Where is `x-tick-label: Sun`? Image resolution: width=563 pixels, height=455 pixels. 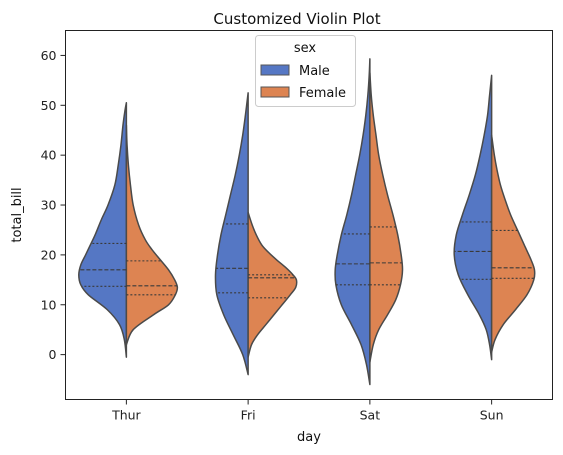 x-tick-label: Sun is located at coordinates (492, 415).